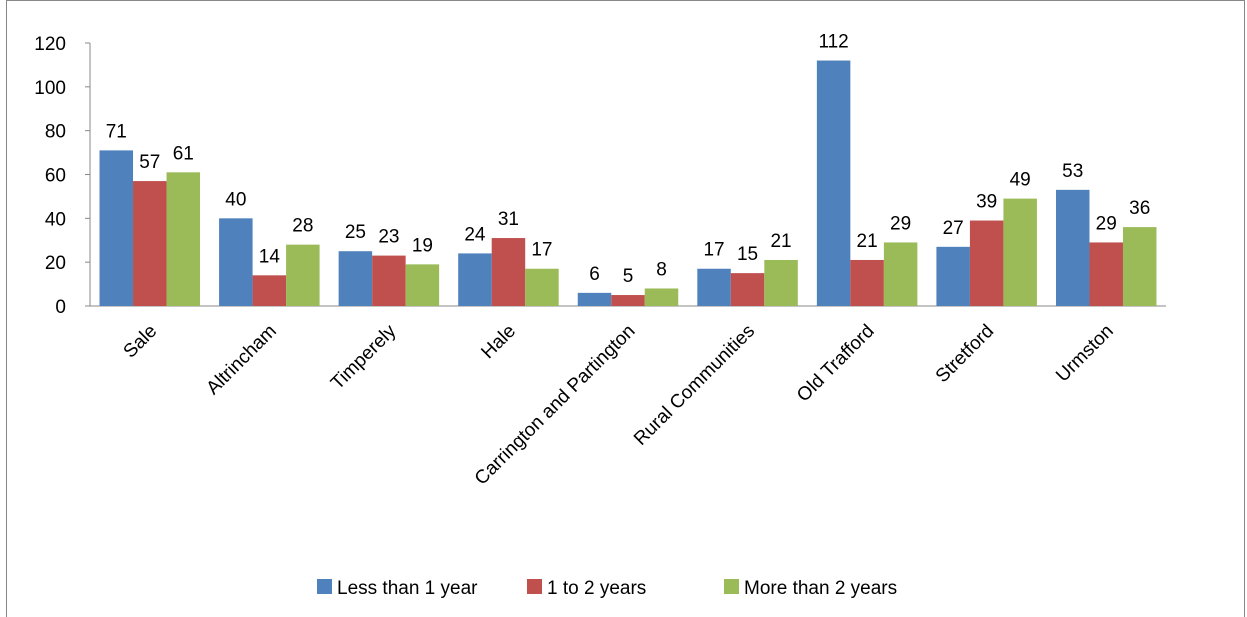 The width and height of the screenshot is (1247, 617). Describe the element at coordinates (820, 588) in the screenshot. I see `legend-label: More than 2 years` at that location.